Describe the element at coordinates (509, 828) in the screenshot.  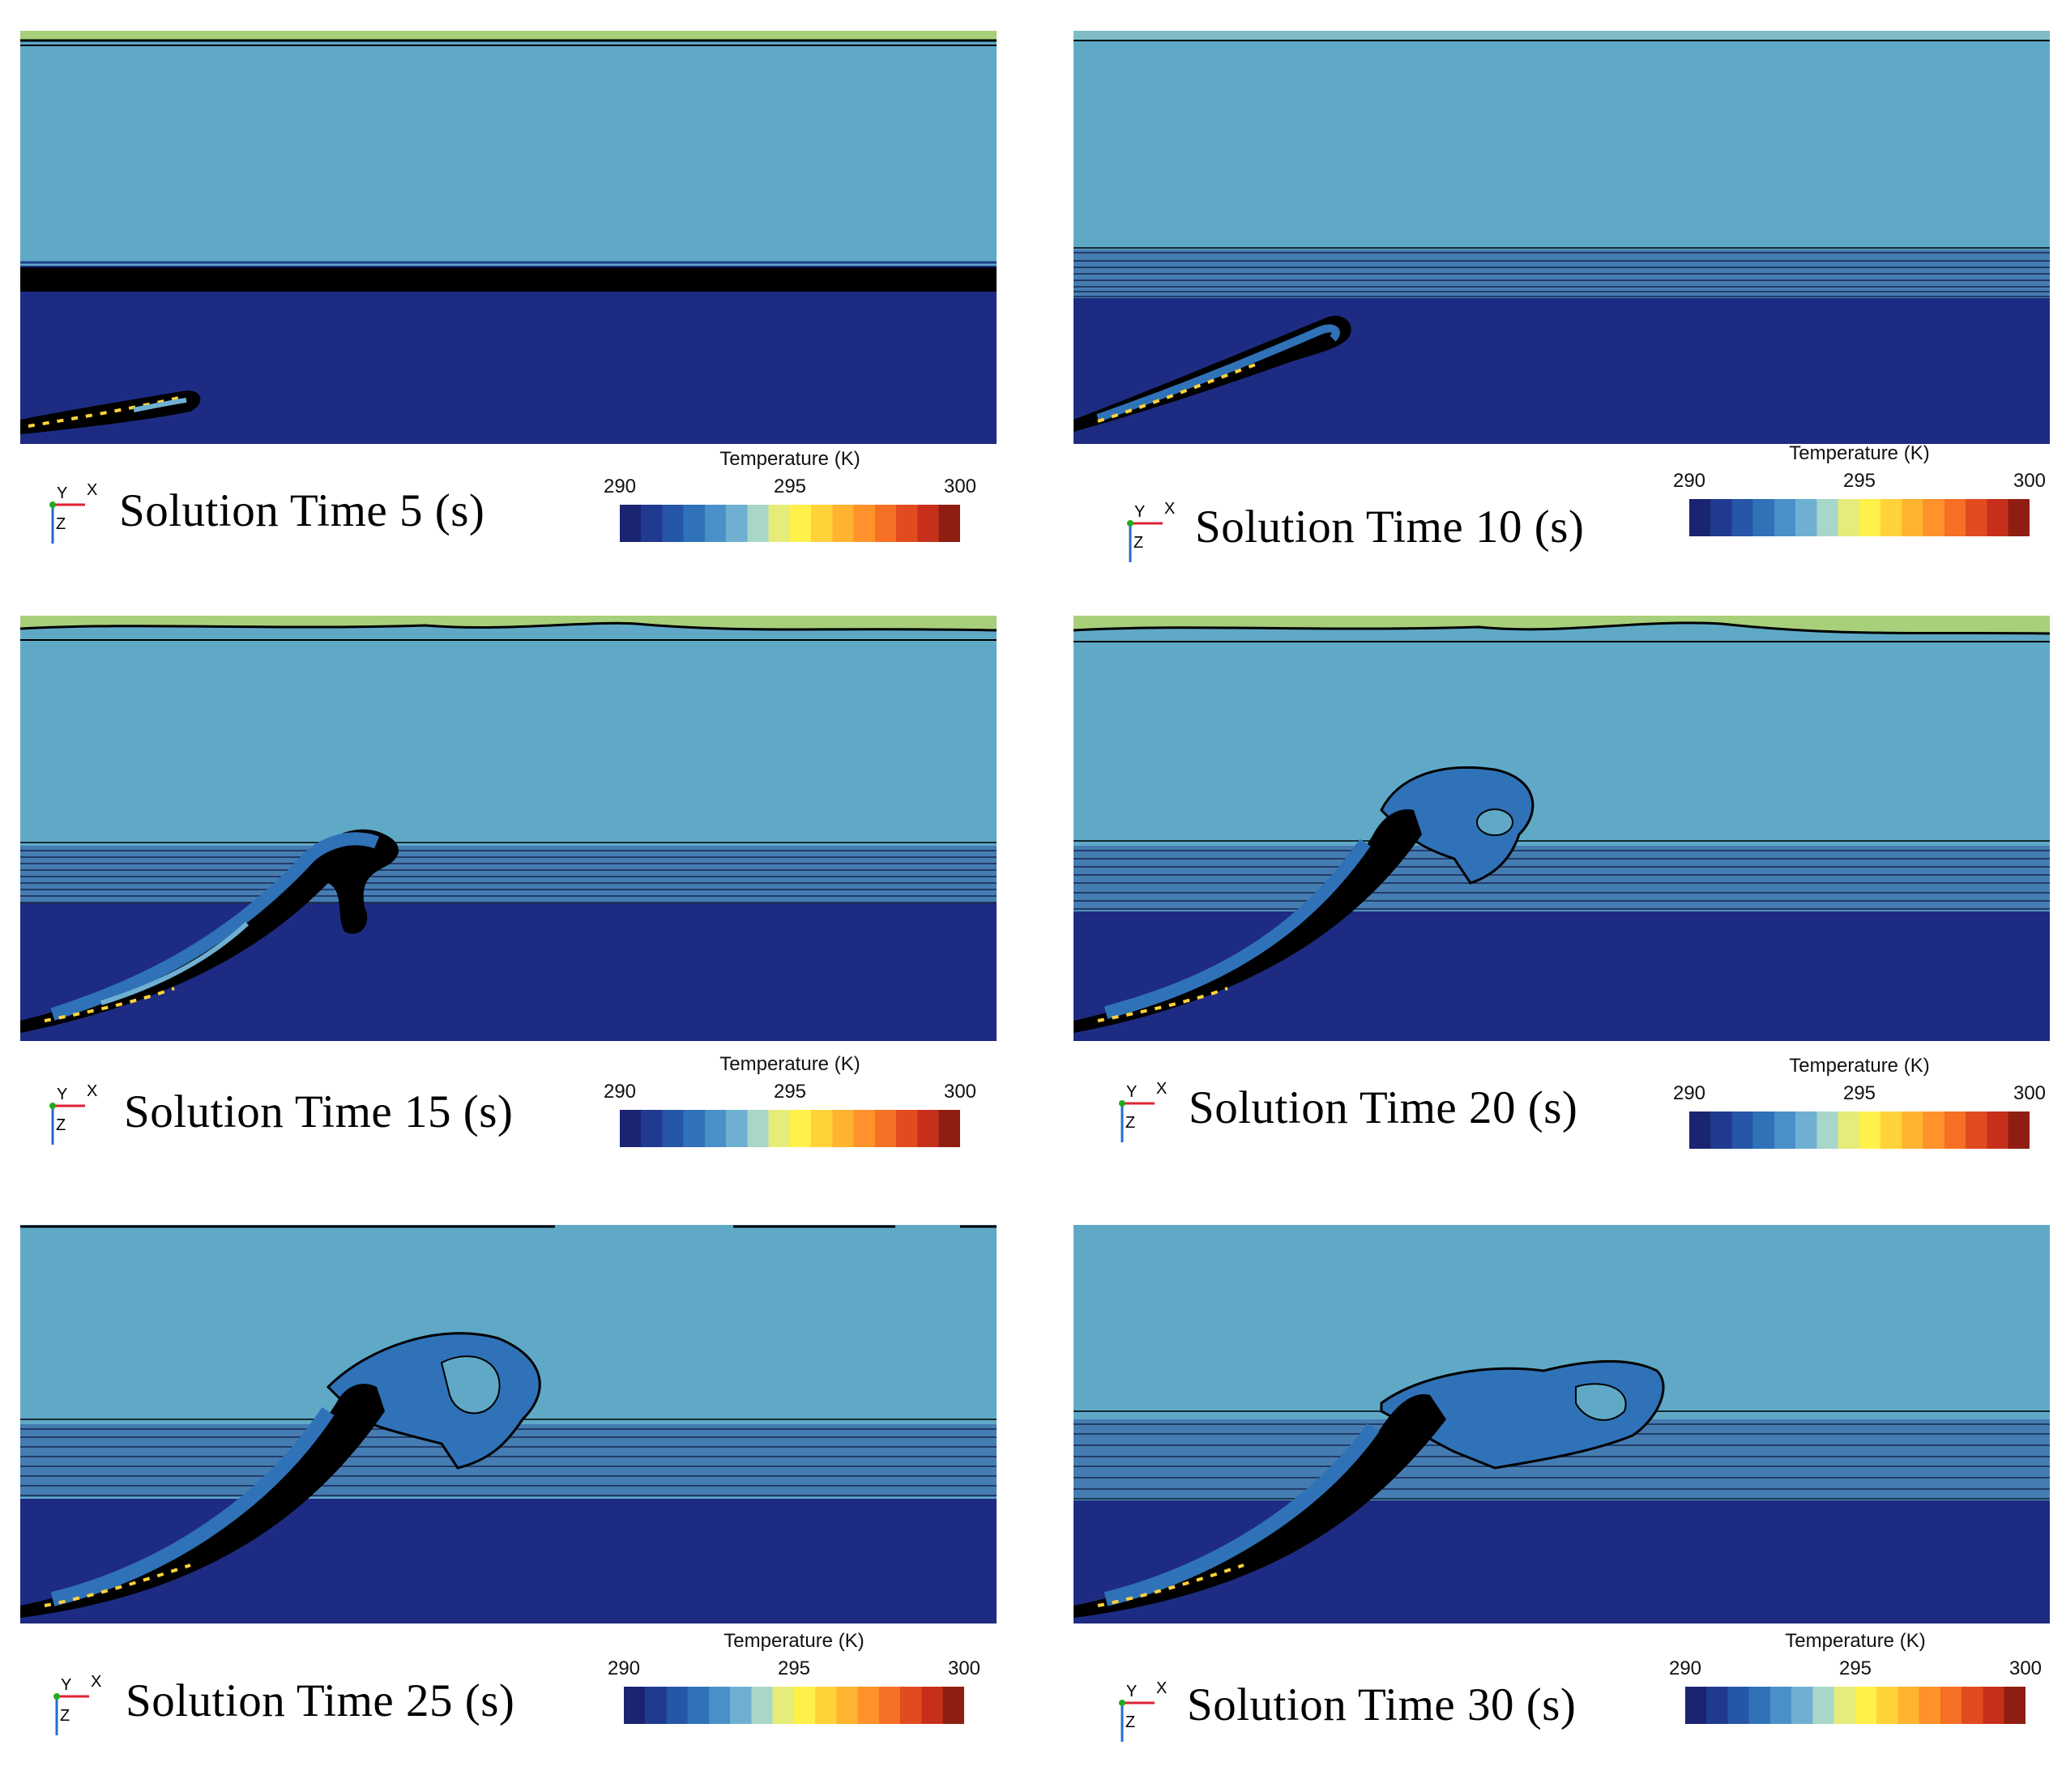
I see `temperature-field-t15` at that location.